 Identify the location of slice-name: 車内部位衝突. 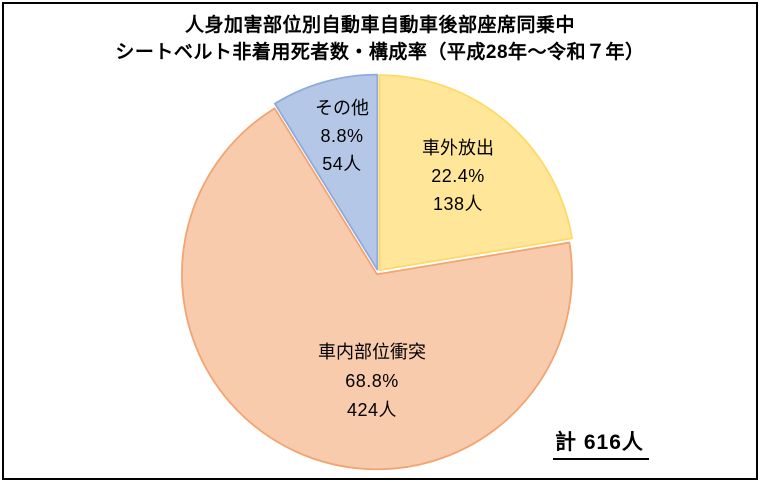
(372, 352).